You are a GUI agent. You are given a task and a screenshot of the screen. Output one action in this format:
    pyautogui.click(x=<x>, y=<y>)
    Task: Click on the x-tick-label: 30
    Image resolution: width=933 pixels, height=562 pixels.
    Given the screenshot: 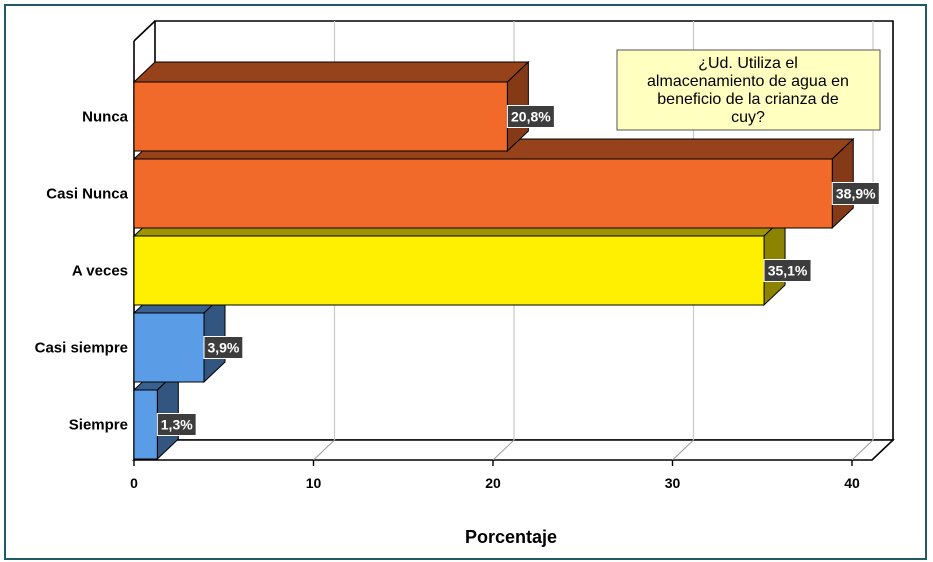 What is the action you would take?
    pyautogui.click(x=673, y=483)
    